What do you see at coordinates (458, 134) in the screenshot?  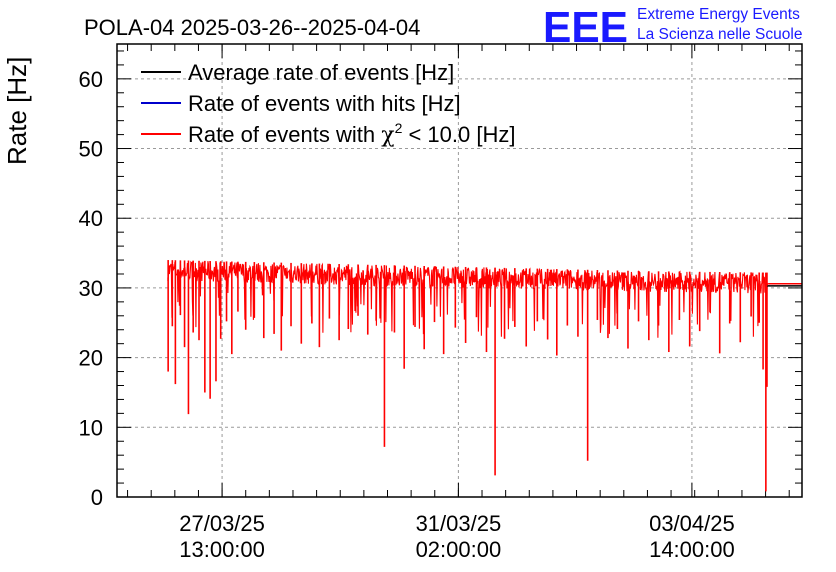 I see `legend-chi2-suffix: < 10.0 [Hz]` at bounding box center [458, 134].